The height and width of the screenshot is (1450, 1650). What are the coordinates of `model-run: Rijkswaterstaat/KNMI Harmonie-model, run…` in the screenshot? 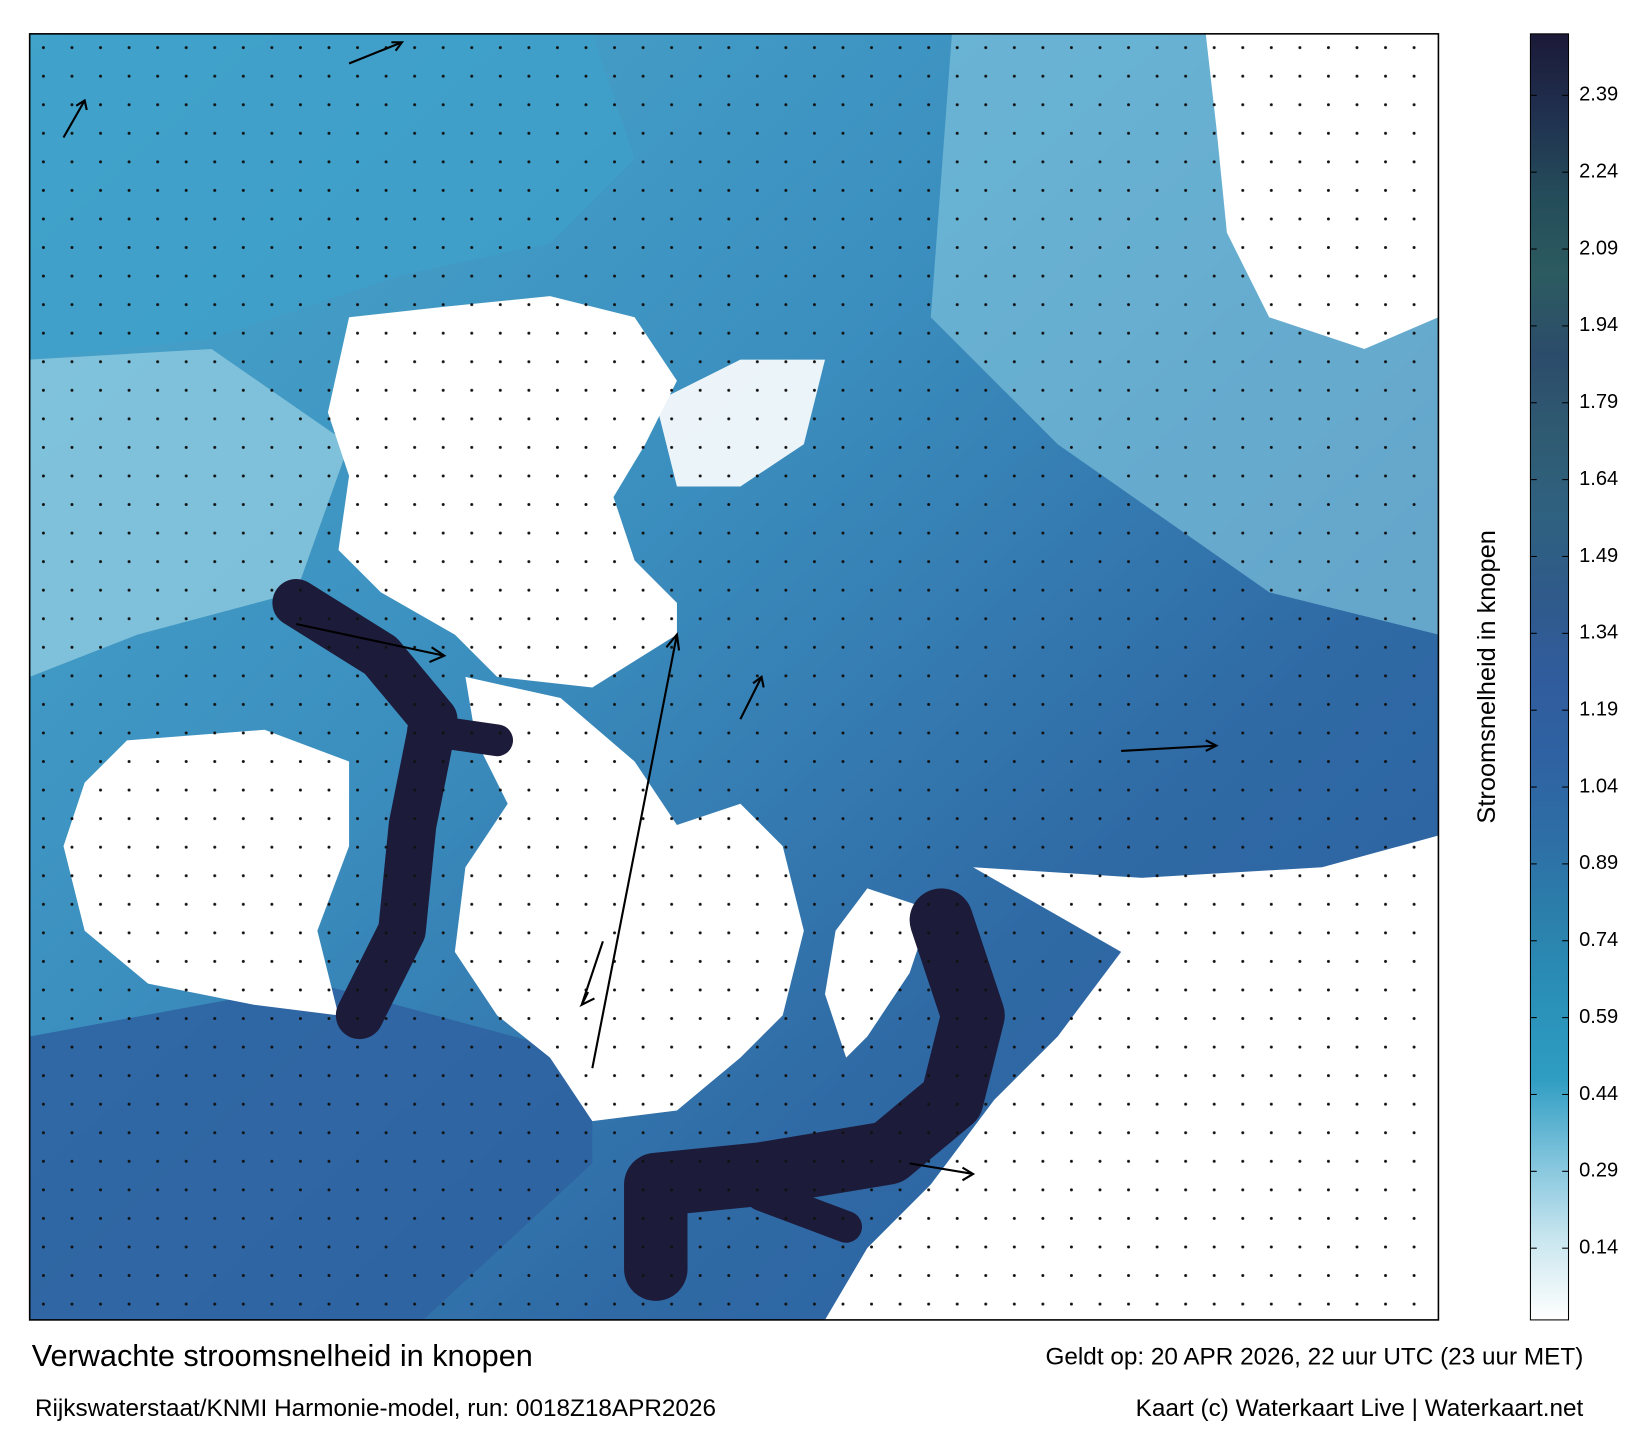 It's located at (375, 1408).